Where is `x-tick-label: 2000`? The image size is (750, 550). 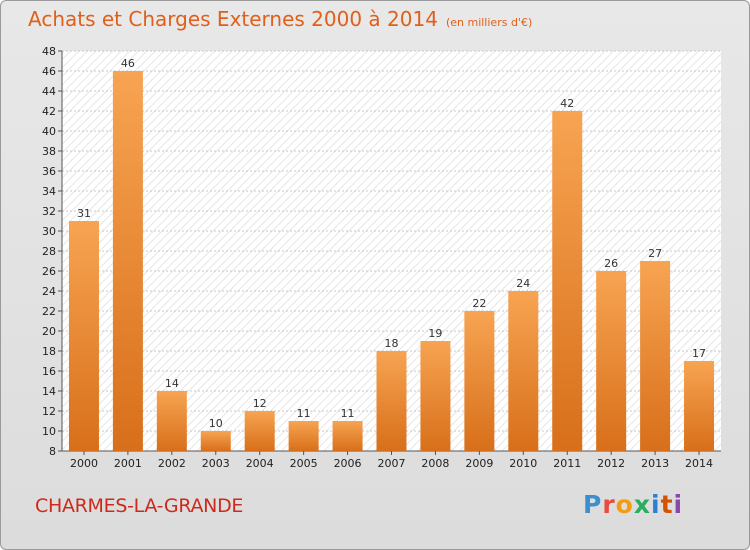 x-tick-label: 2000 is located at coordinates (84, 463).